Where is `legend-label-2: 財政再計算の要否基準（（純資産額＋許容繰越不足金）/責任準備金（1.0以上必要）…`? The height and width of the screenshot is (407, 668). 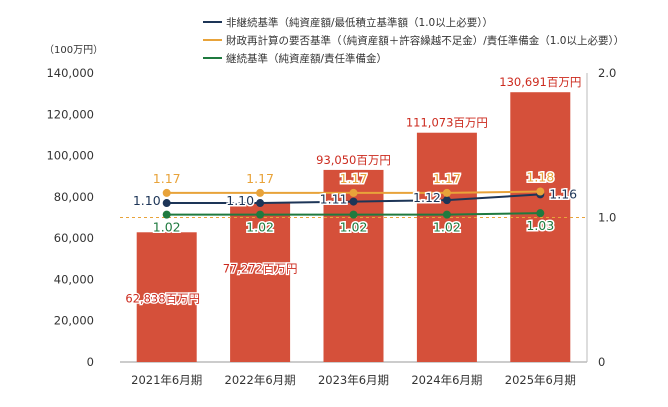 legend-label-2: 財政再計算の要否基準（（純資産額＋許容繰越不足金）/責任準備金（1.0以上必要）… is located at coordinates (425, 40).